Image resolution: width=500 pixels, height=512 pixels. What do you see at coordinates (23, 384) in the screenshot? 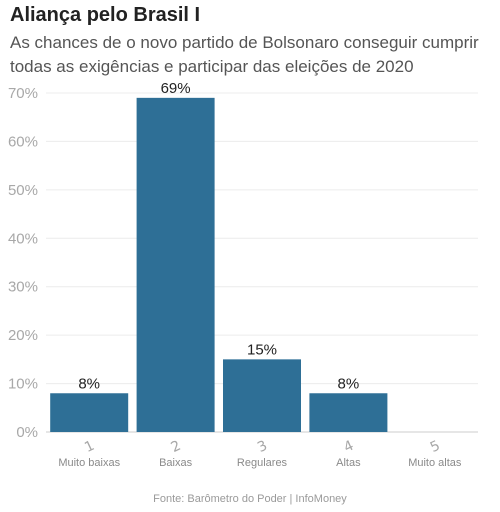
I see `y-tick-label: 10%` at bounding box center [23, 384].